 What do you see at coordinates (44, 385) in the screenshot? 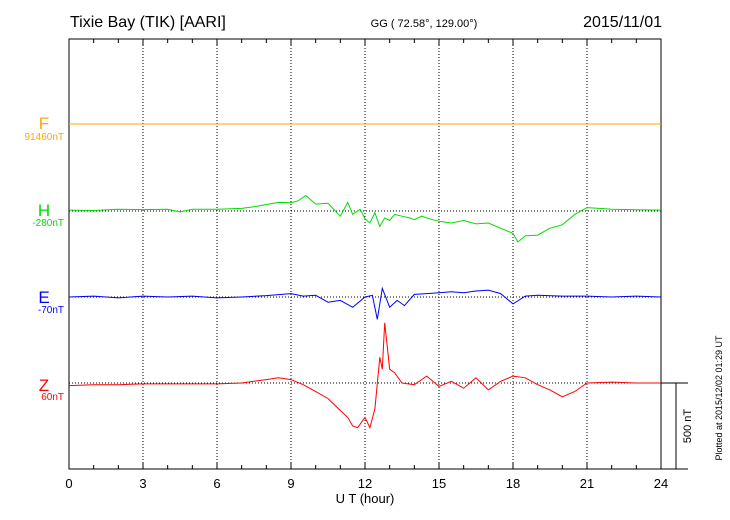
I see `component-label-z: Z` at bounding box center [44, 385].